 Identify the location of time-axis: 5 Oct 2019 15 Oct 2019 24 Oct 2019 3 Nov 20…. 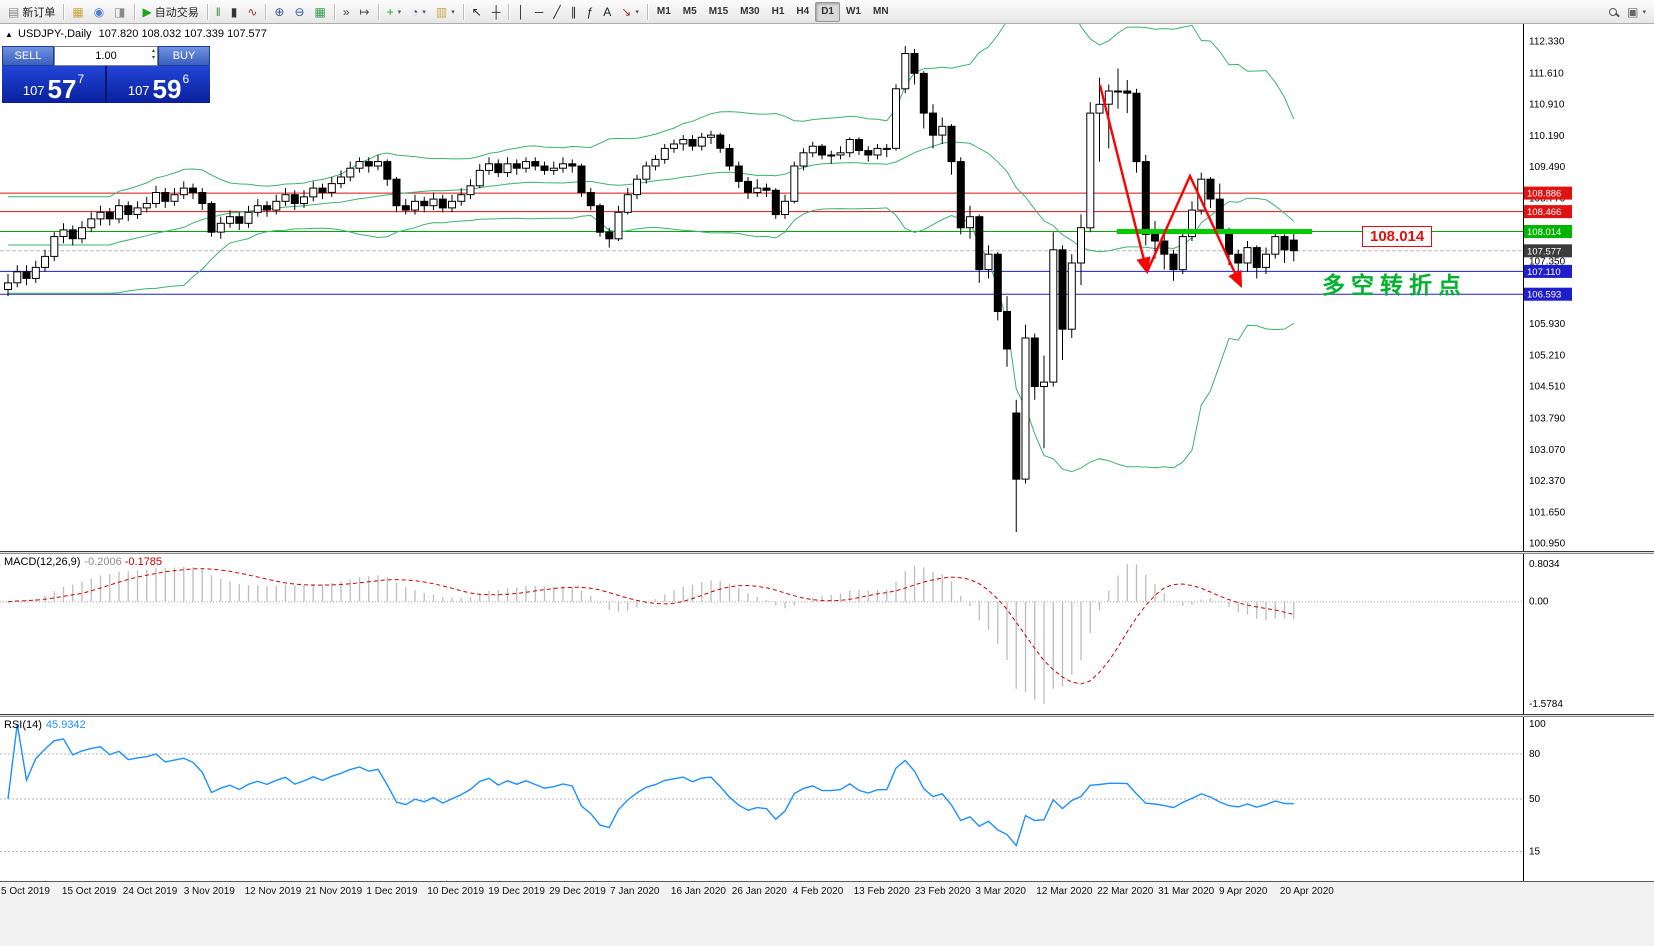
(827, 913).